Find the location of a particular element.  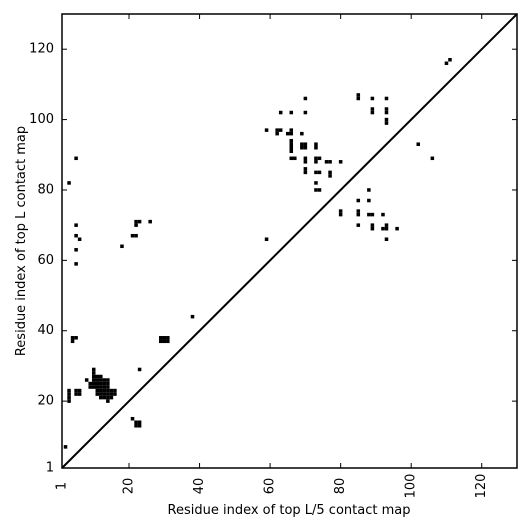

x-tick-label-6: 120 is located at coordinates (481, 486).